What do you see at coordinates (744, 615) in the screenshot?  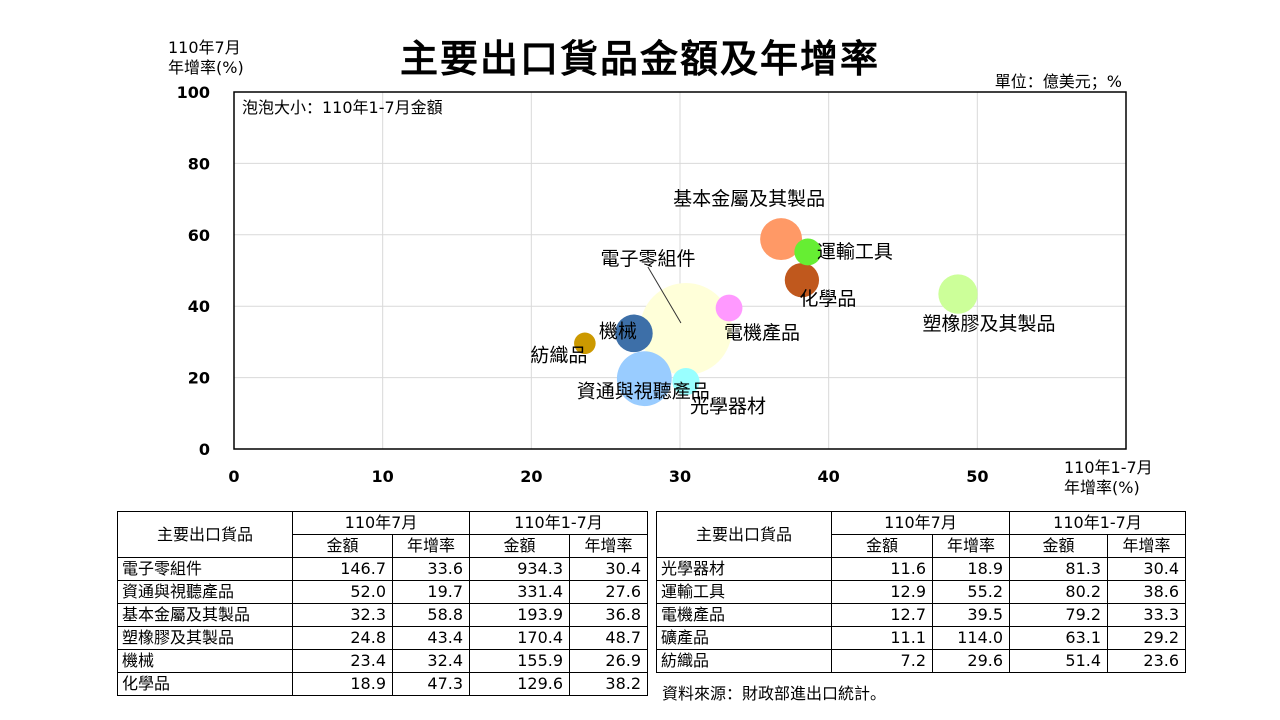 I see `cell-item-name: 電機產品` at bounding box center [744, 615].